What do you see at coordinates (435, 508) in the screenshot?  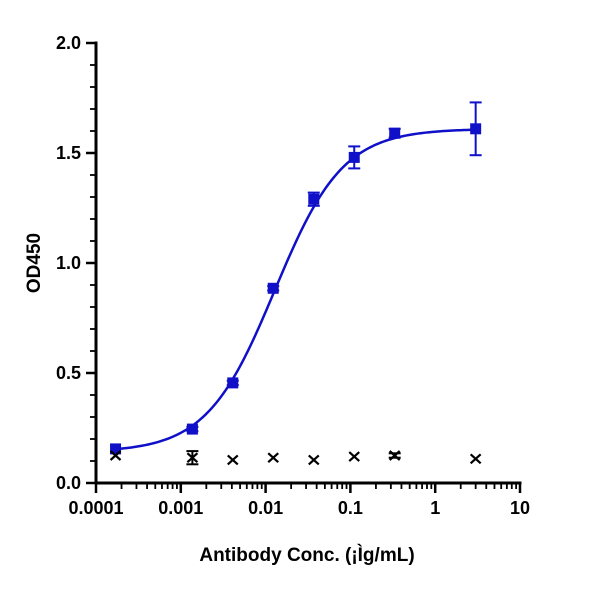 I see `x-tick-label: 1` at bounding box center [435, 508].